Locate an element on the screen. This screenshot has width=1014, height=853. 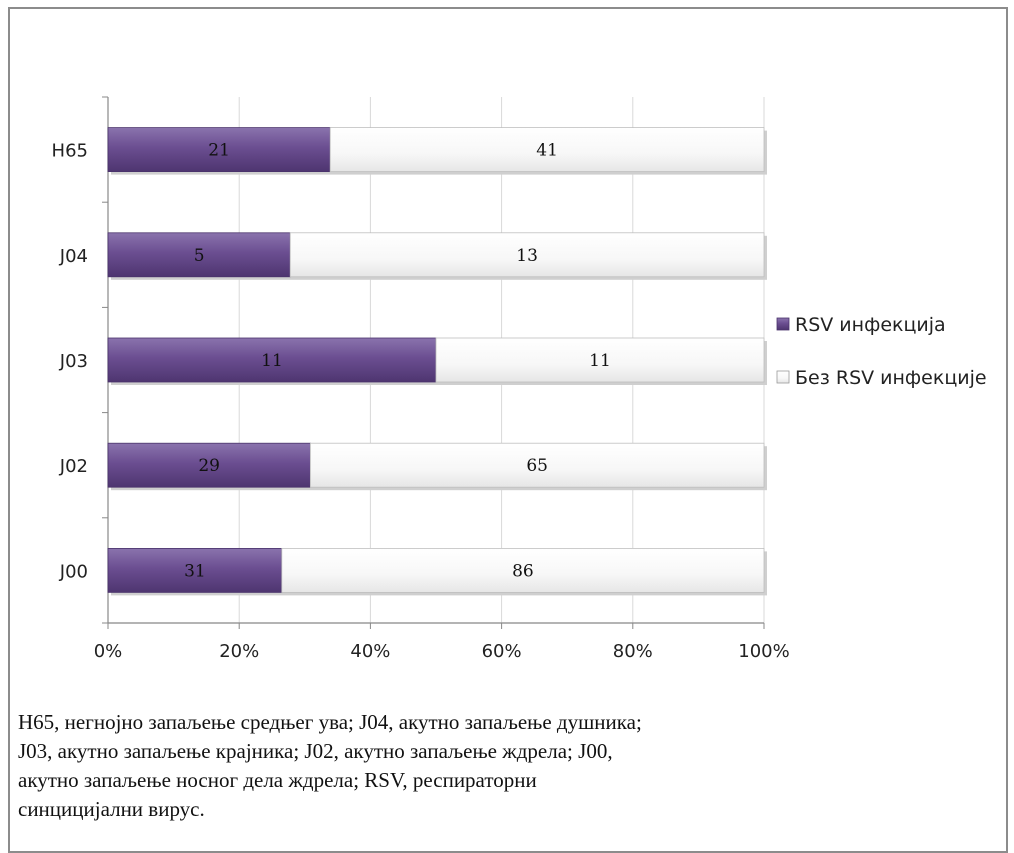
bar-no-rsv-J03 is located at coordinates (600, 360).